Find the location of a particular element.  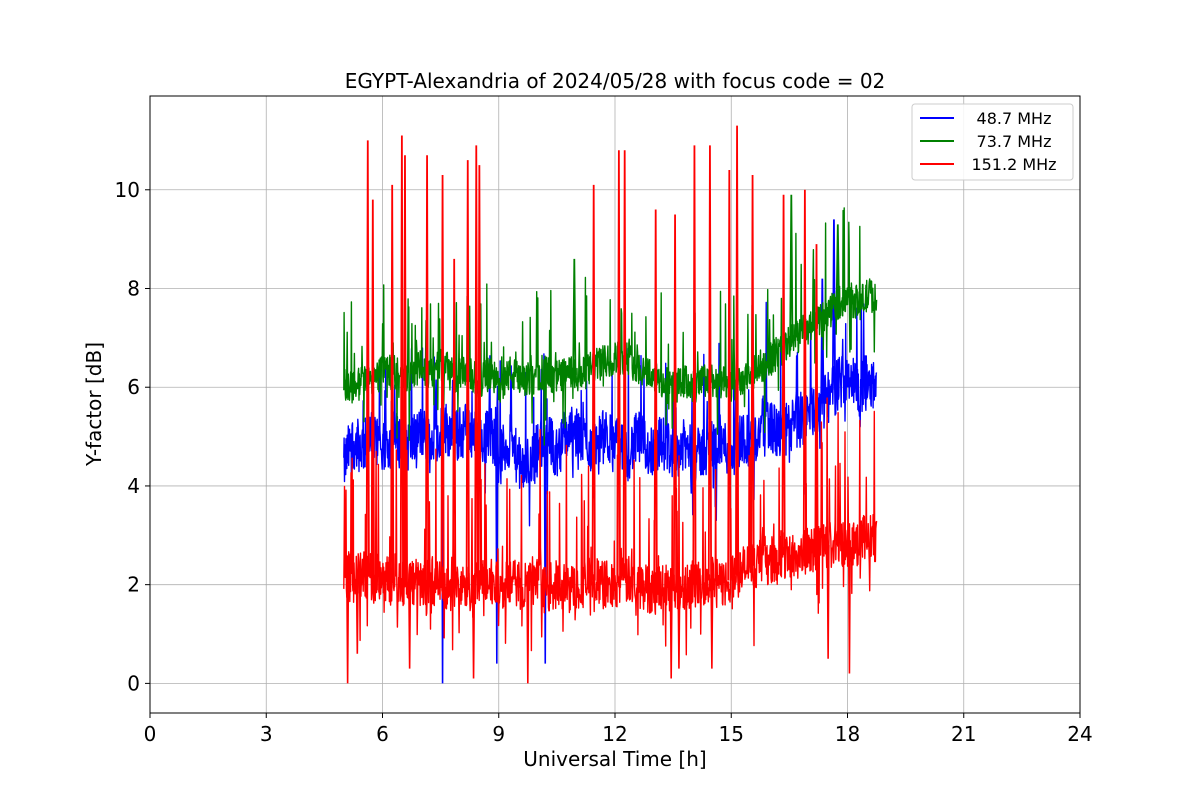

x-axis: 0 3 6 9 12 15 18 21 24 is located at coordinates (618, 729).